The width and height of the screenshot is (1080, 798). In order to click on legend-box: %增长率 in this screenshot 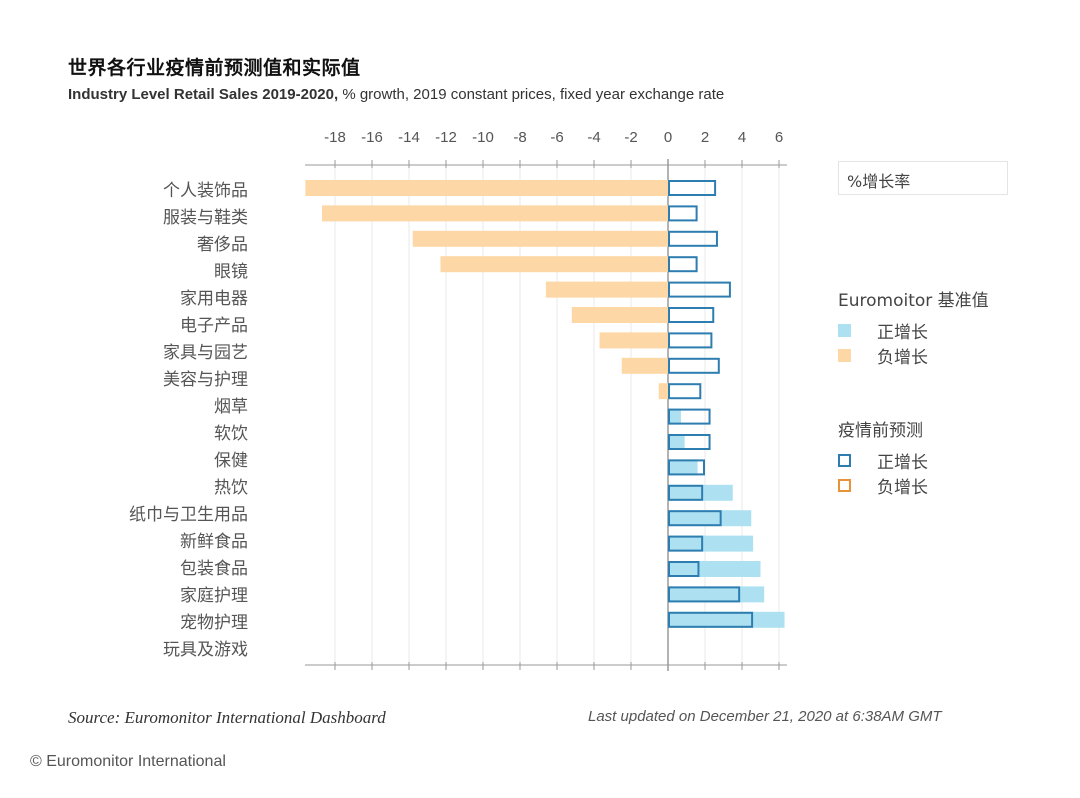, I will do `click(923, 178)`.